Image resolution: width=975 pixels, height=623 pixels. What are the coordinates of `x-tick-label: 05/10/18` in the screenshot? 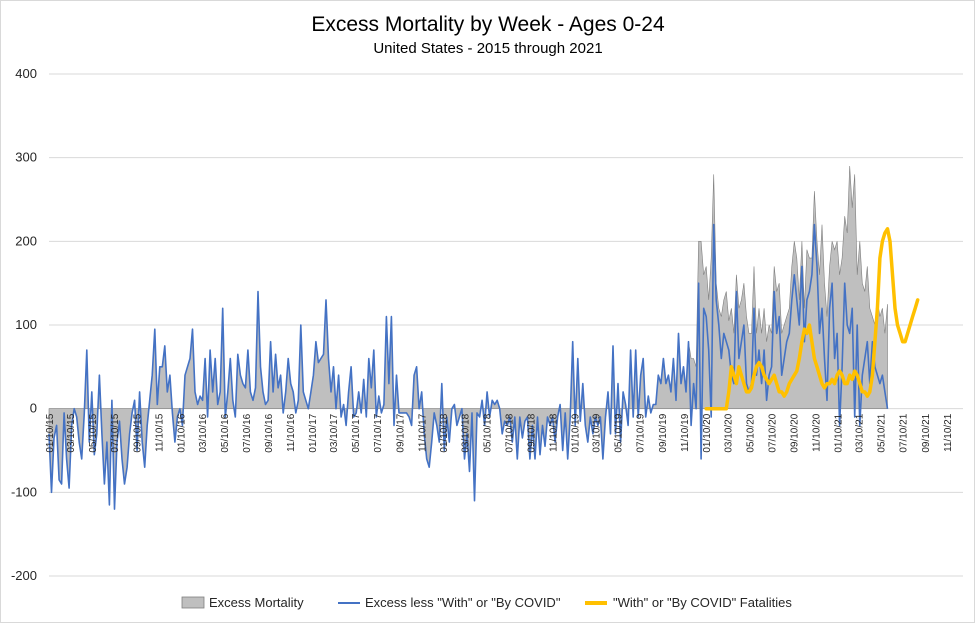 It's located at (487, 432).